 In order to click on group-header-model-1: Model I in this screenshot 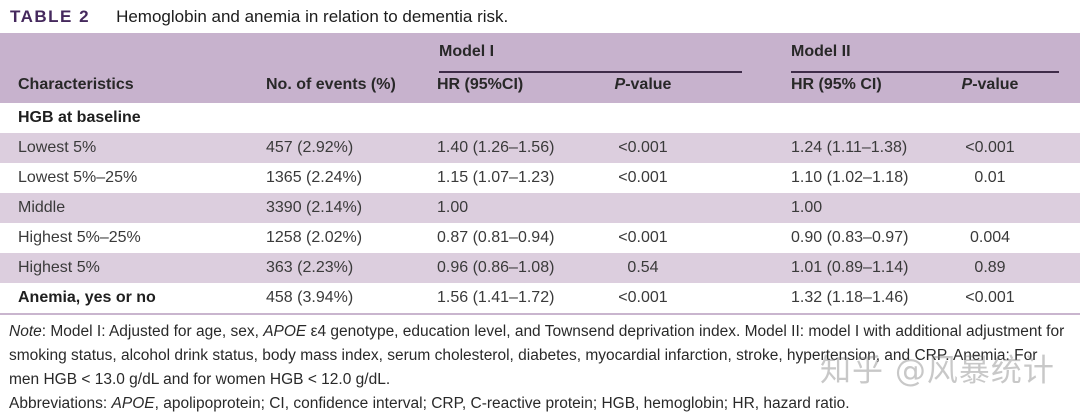, I will do `click(467, 51)`.